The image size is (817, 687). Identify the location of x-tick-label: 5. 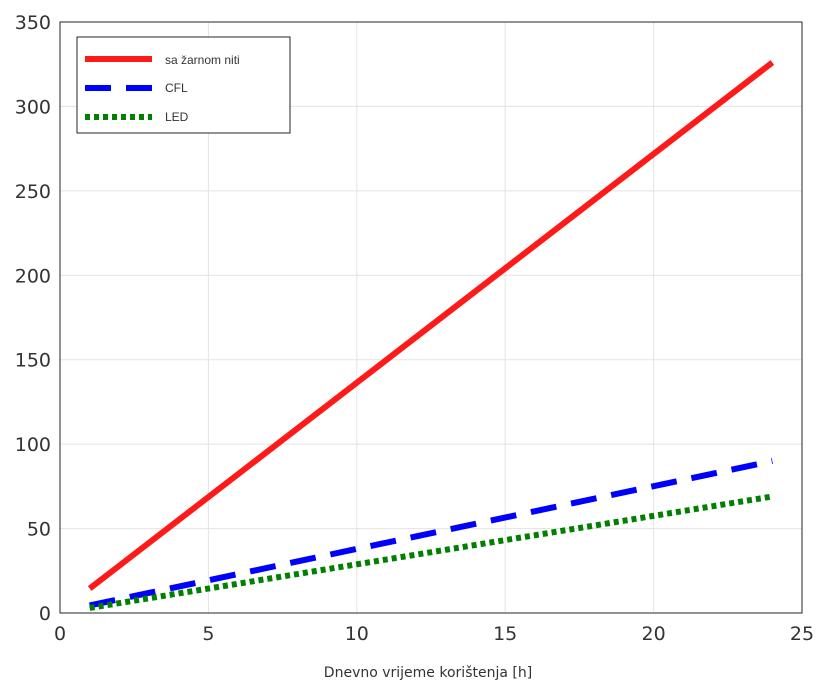
(208, 634).